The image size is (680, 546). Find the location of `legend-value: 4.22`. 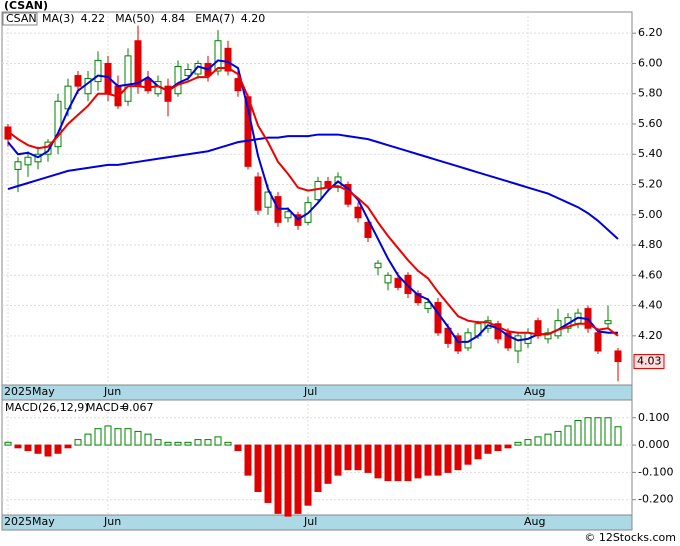

legend-value: 4.22 is located at coordinates (93, 18).